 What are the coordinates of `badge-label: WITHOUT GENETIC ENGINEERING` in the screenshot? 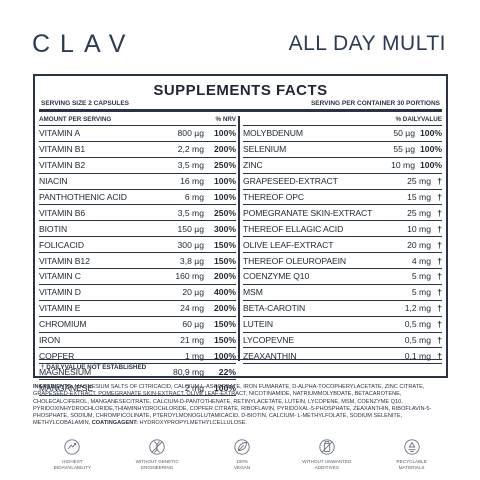 It's located at (157, 464).